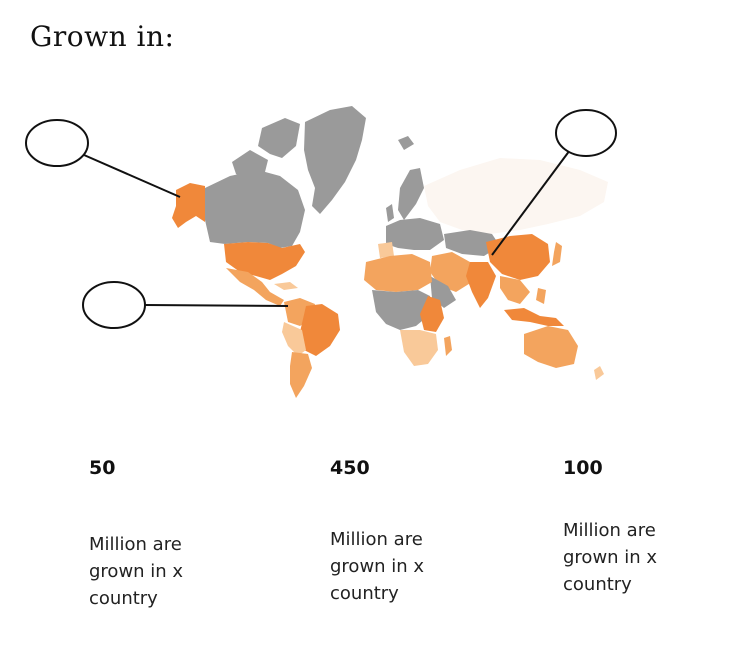 The image size is (742, 654). I want to click on callout-circle-china, so click(586, 133).